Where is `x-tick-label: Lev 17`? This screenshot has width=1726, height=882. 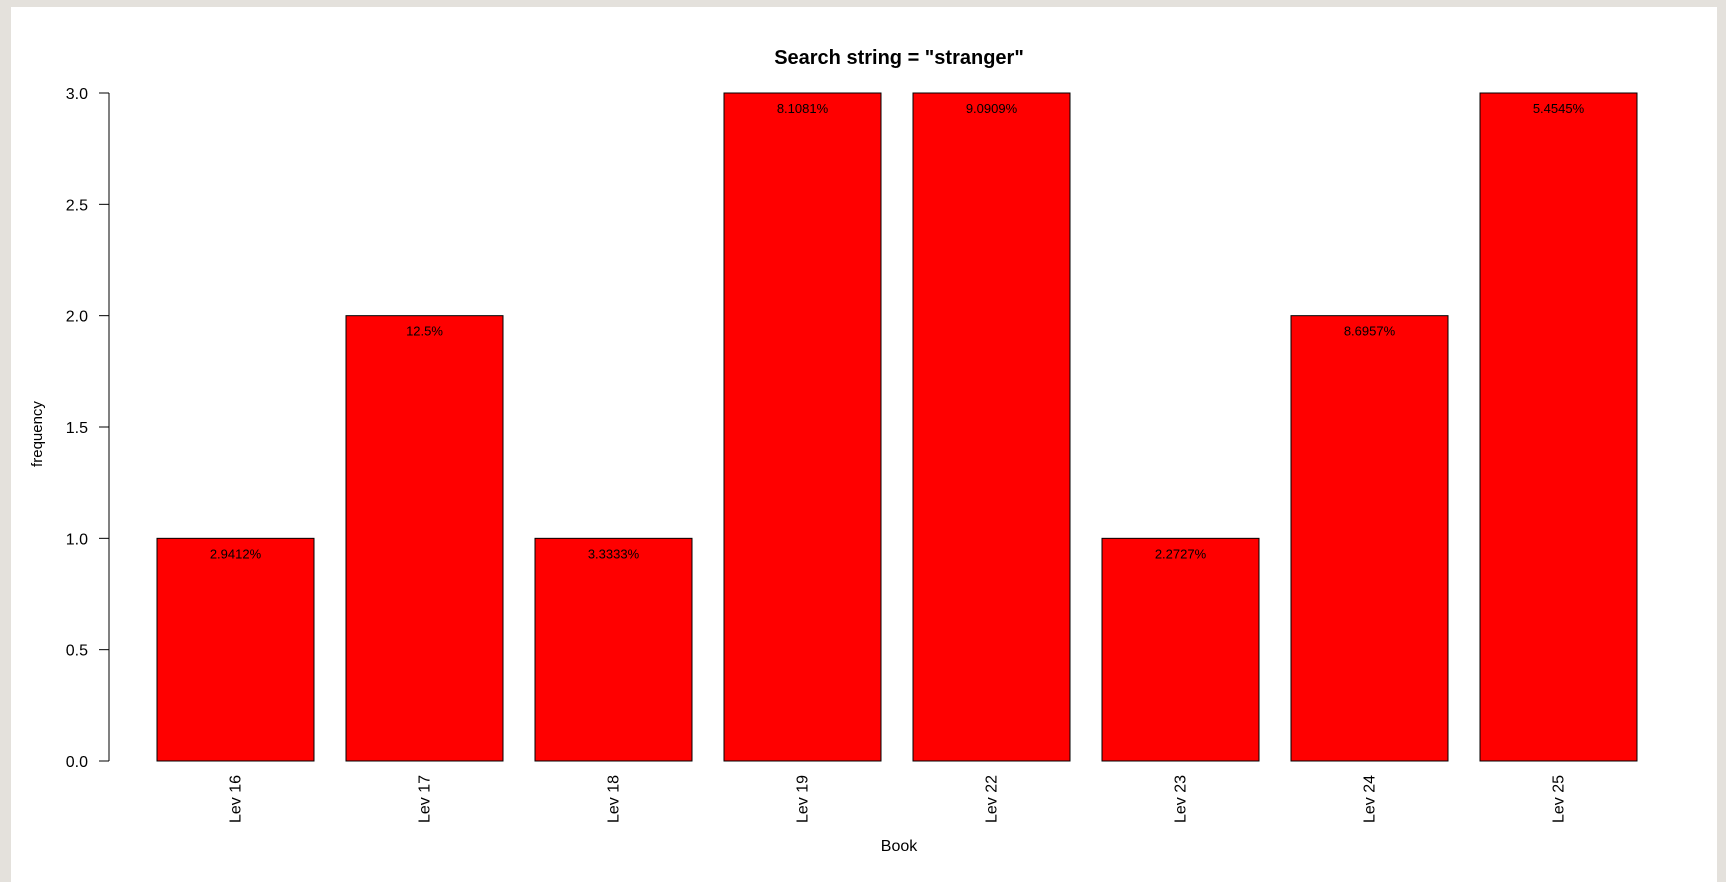 x-tick-label: Lev 17 is located at coordinates (425, 799).